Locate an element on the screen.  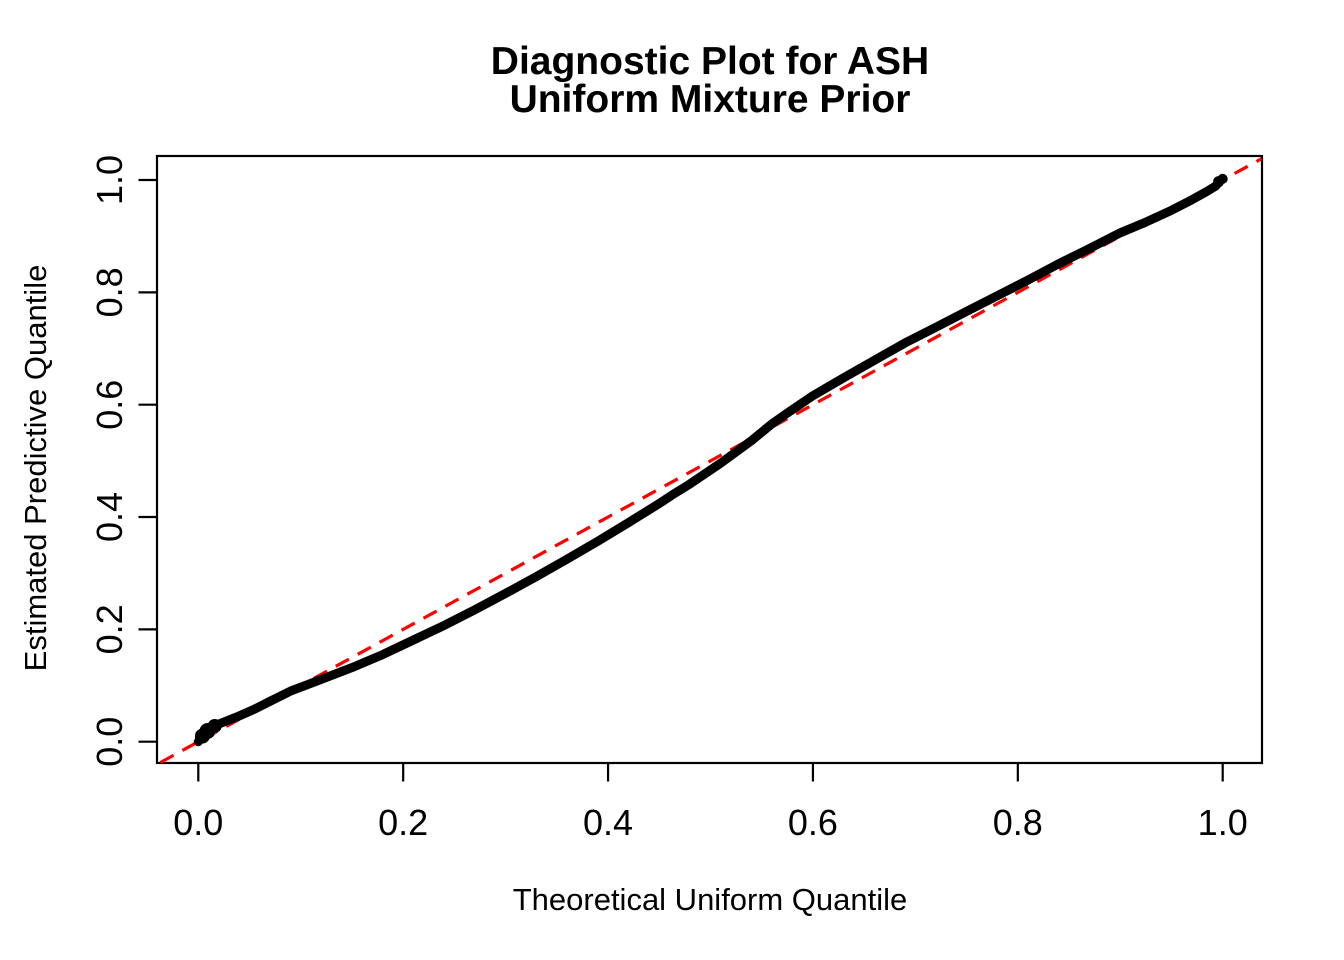
x-tick-label: 0.6 is located at coordinates (813, 822).